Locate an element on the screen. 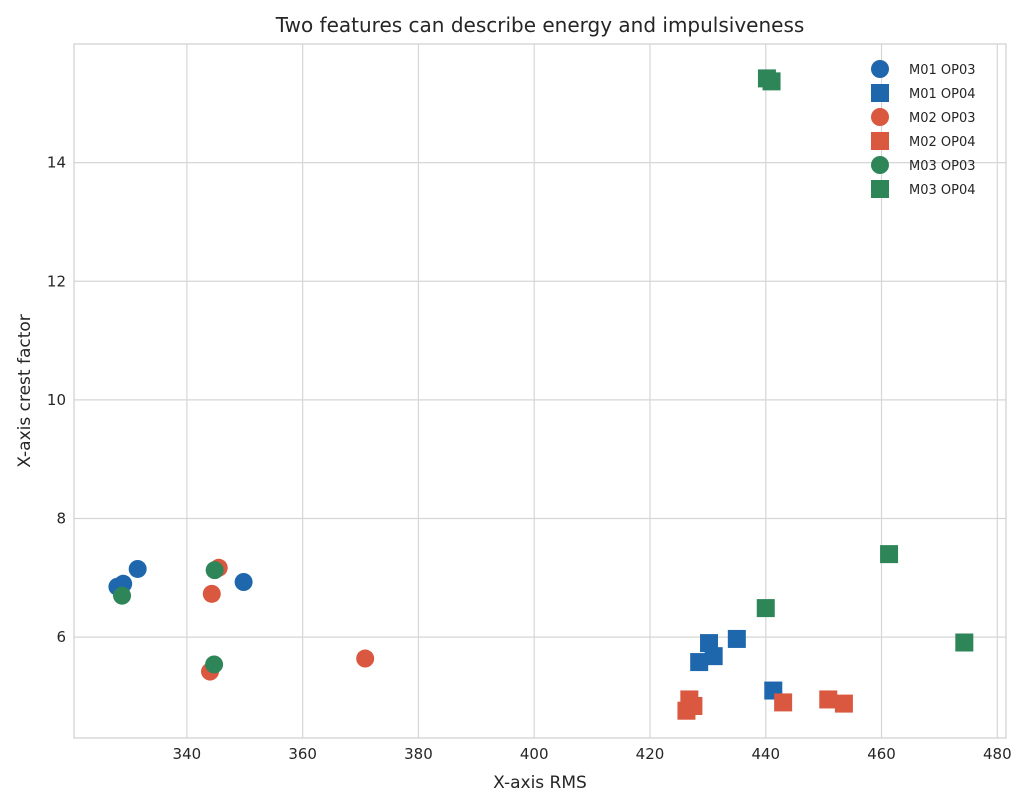  y-tick-label: 10 is located at coordinates (56, 400).